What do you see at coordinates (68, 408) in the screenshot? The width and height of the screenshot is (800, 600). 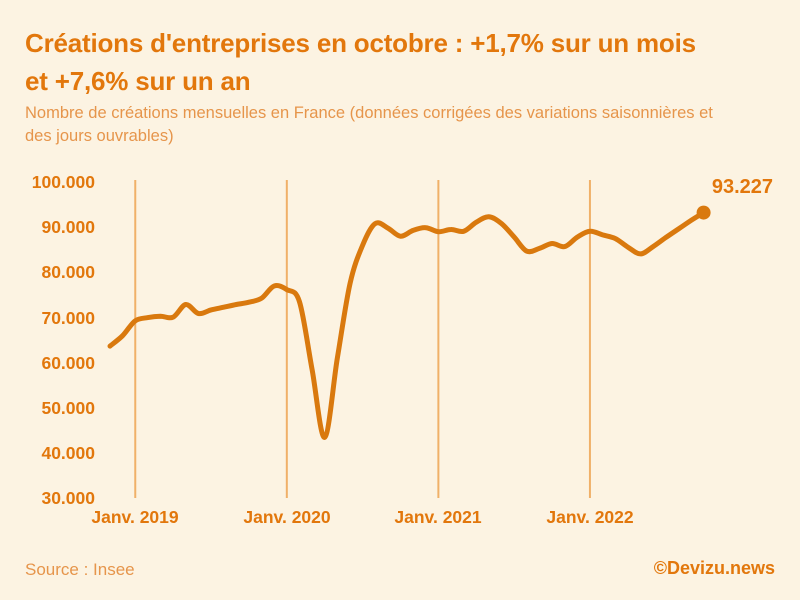 I see `y-axis-tick-label: 50.000` at bounding box center [68, 408].